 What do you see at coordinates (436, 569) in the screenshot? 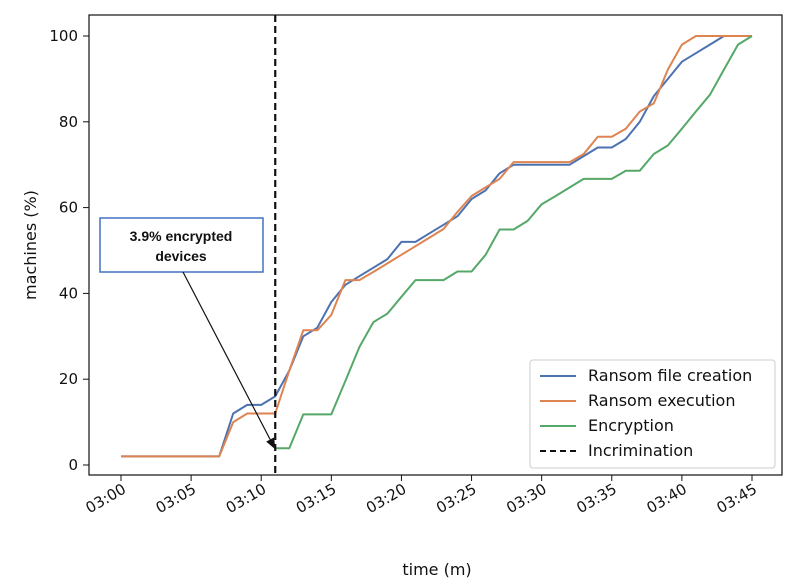
I see `x-axis-label: time (m)` at bounding box center [436, 569].